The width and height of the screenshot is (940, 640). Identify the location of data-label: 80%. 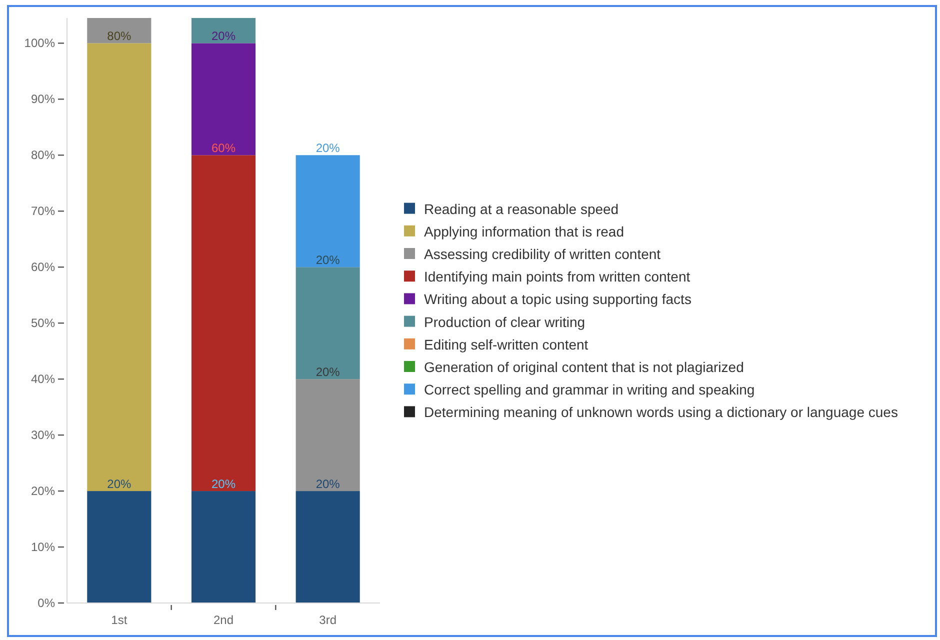
(119, 36).